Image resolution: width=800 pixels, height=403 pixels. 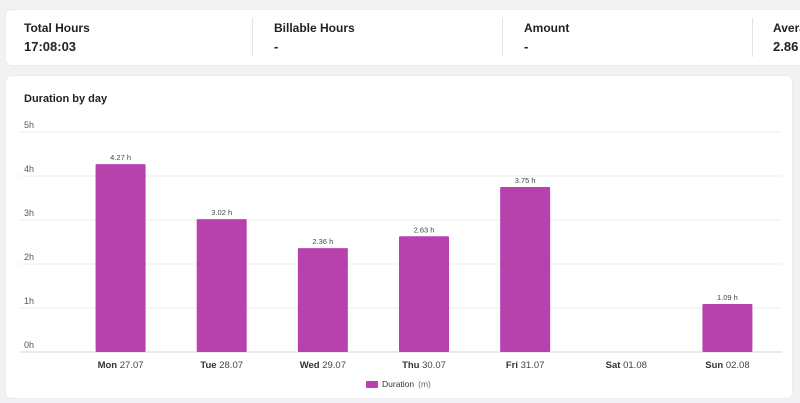 I want to click on x-tick-label: Wed 29.07, so click(x=323, y=365).